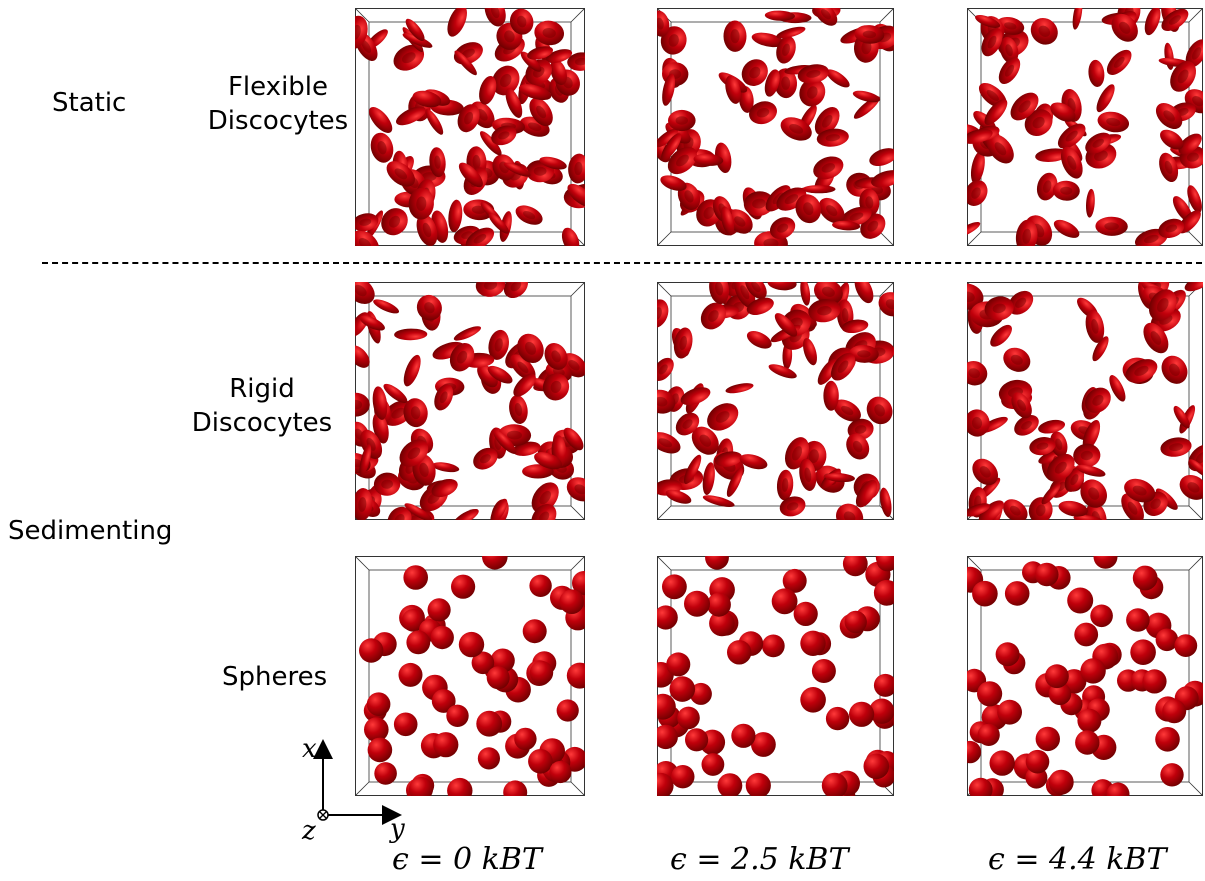 Image resolution: width=1205 pixels, height=881 pixels. What do you see at coordinates (278, 104) in the screenshot?
I see `cell-type-flexible: Flexible Discocytes` at bounding box center [278, 104].